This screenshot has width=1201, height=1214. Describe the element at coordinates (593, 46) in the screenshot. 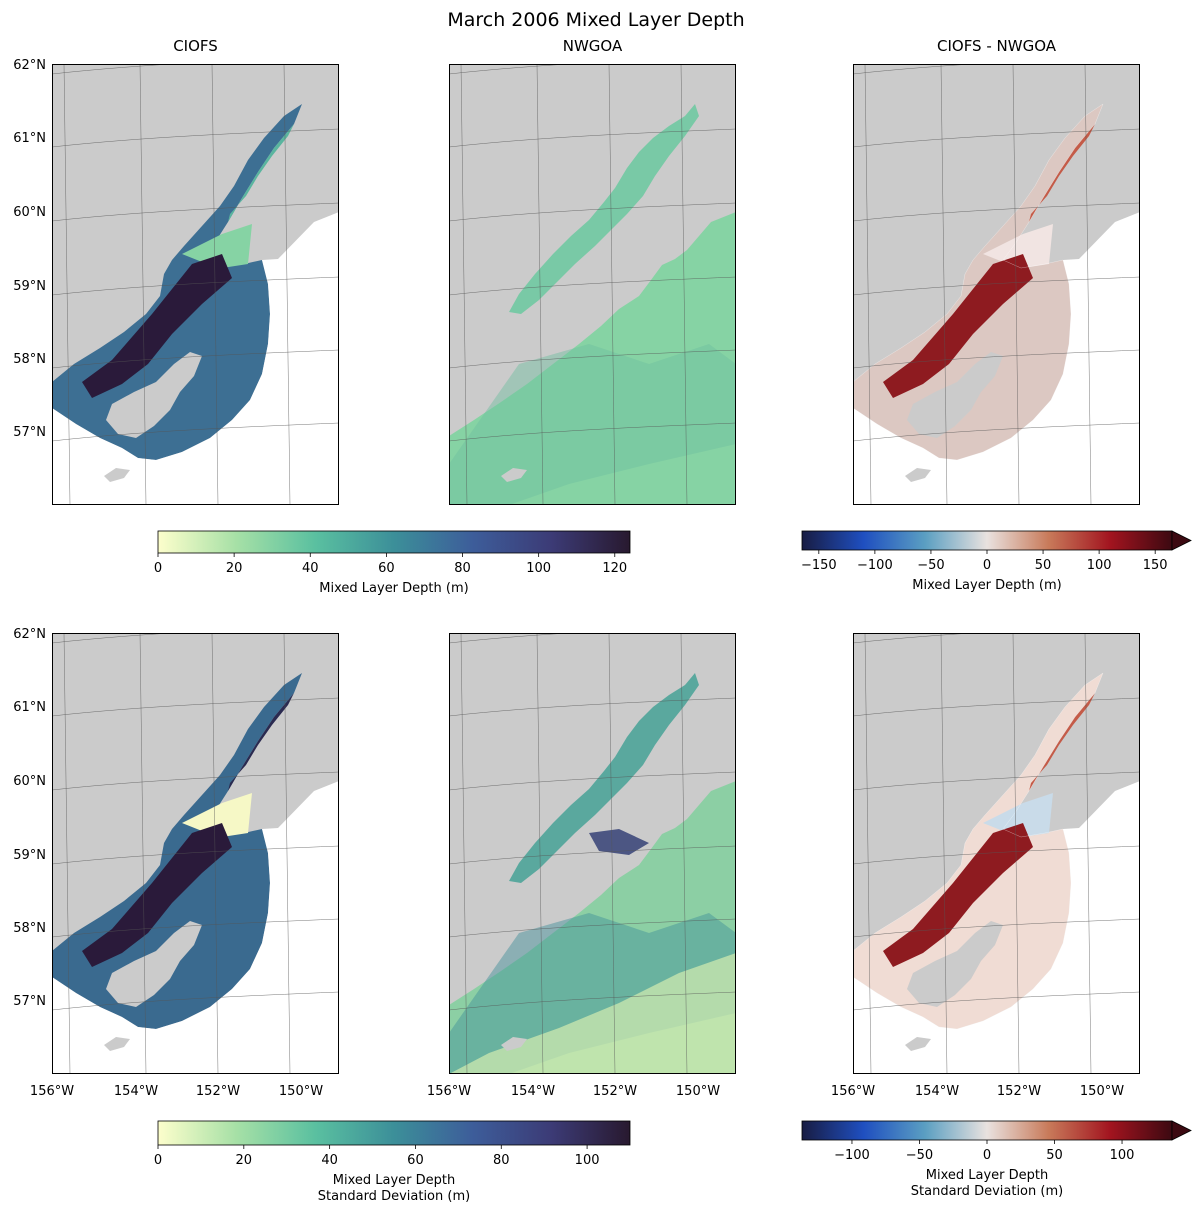

I see `panel-title: NWGOA` at that location.